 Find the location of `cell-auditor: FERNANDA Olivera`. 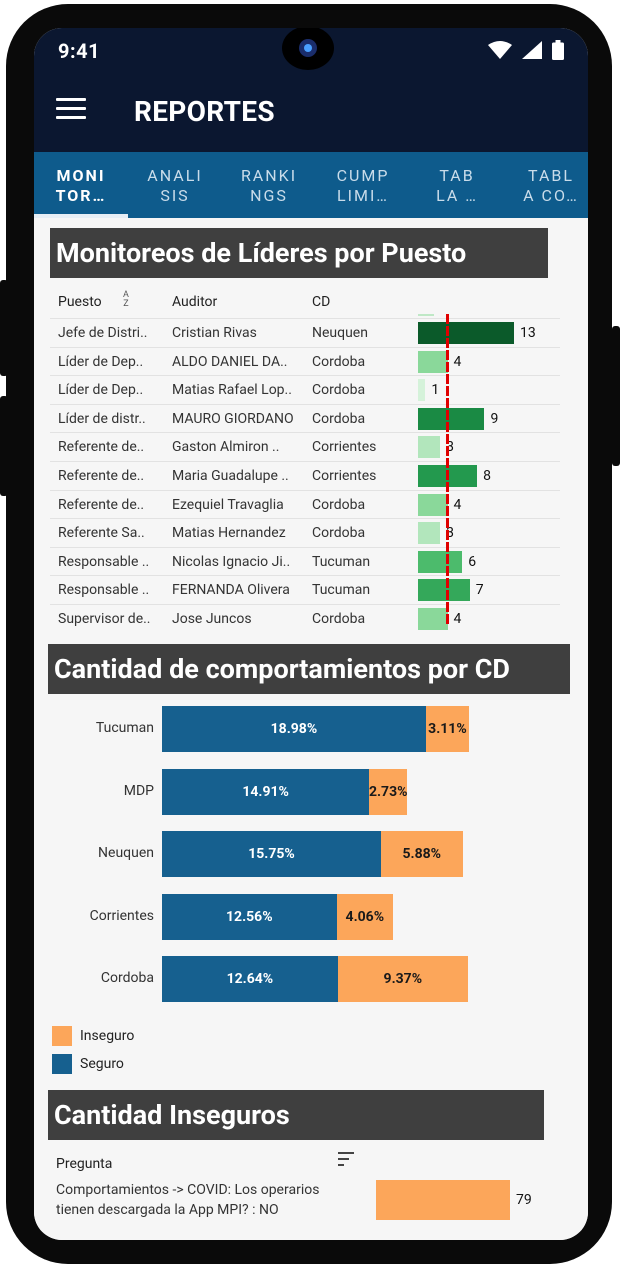

cell-auditor: FERNANDA Olivera is located at coordinates (231, 590).